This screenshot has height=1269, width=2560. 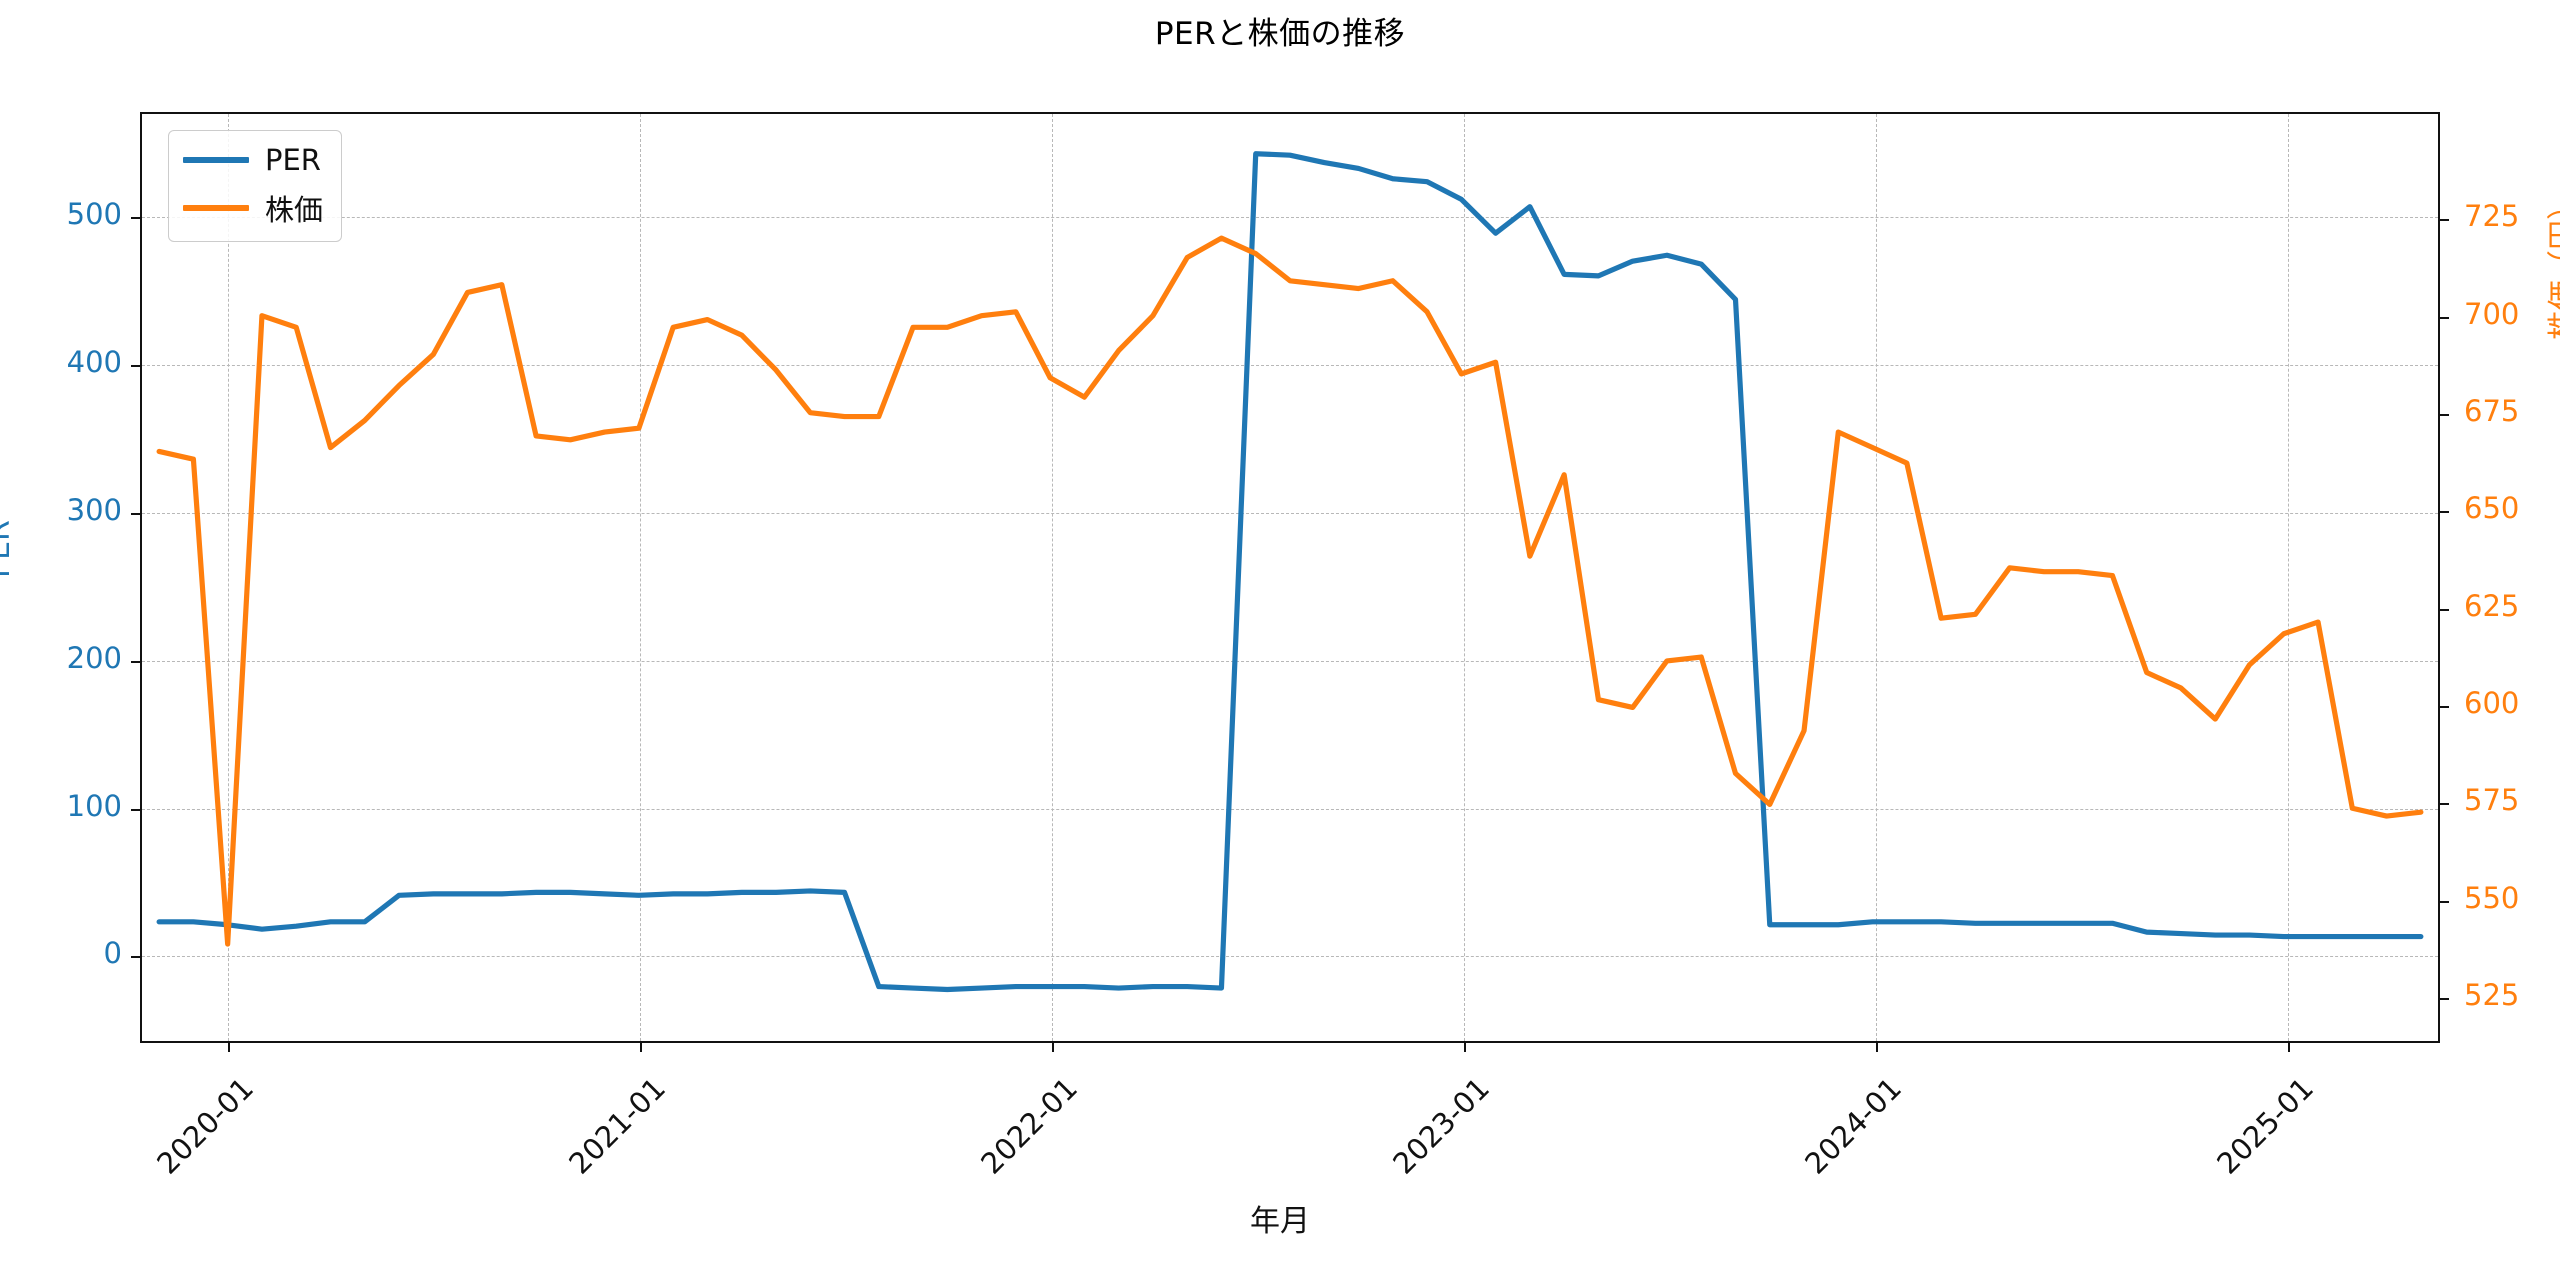 What do you see at coordinates (2553, 265) in the screenshot?
I see `right-axis-title: 株価（円）` at bounding box center [2553, 265].